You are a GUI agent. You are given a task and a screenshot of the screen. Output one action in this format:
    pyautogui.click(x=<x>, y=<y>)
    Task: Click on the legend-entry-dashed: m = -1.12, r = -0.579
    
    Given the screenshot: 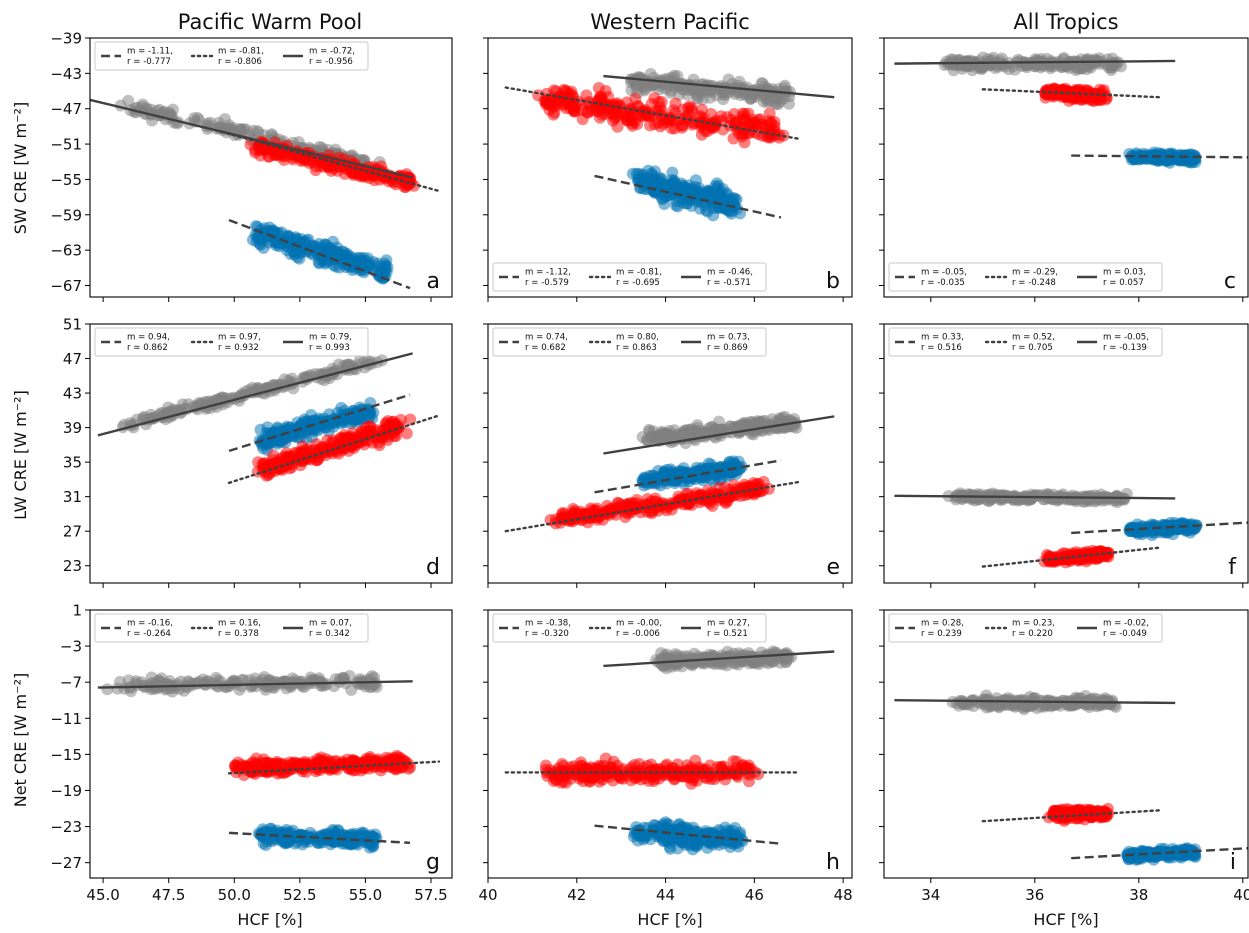 What is the action you would take?
    pyautogui.click(x=548, y=278)
    